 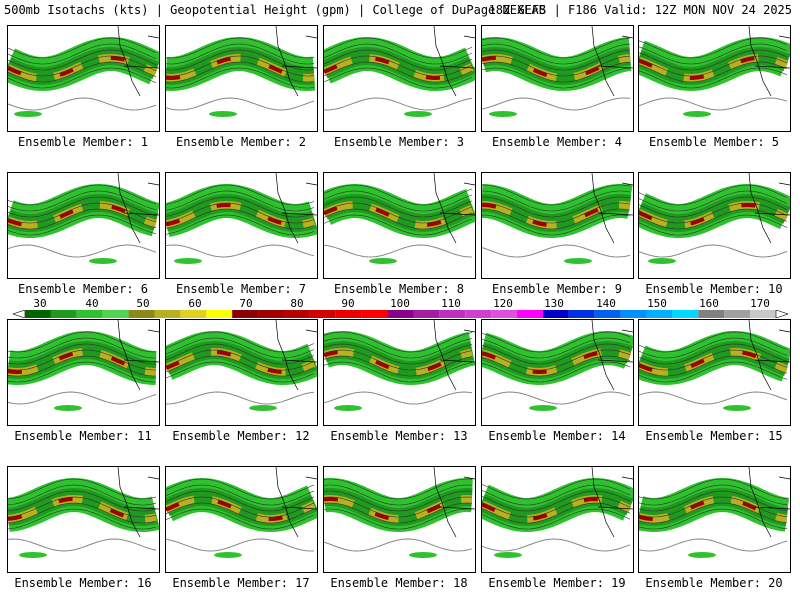 What do you see at coordinates (657, 303) in the screenshot?
I see `colorbar-tick-label: 150` at bounding box center [657, 303].